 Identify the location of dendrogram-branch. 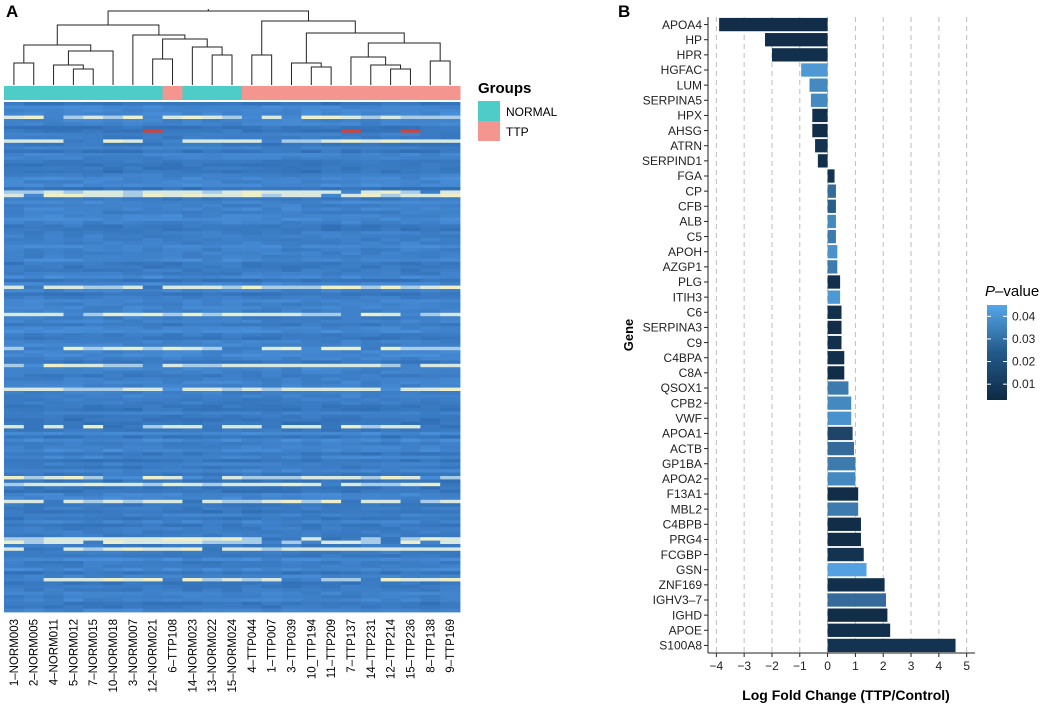
(355, 47).